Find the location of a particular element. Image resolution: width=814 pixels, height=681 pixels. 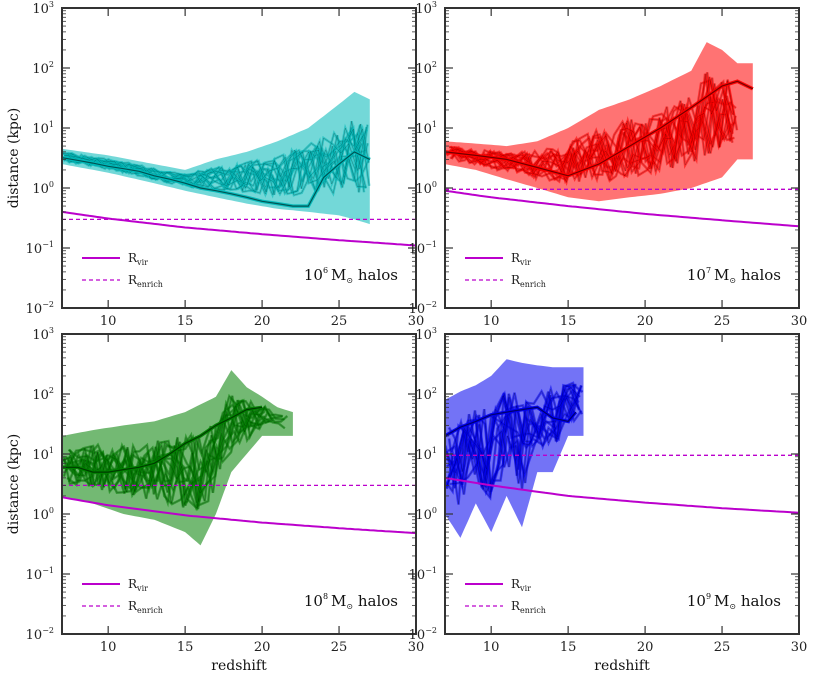

halo-mass-annotation: 108 M⊙ halos is located at coordinates (351, 601).